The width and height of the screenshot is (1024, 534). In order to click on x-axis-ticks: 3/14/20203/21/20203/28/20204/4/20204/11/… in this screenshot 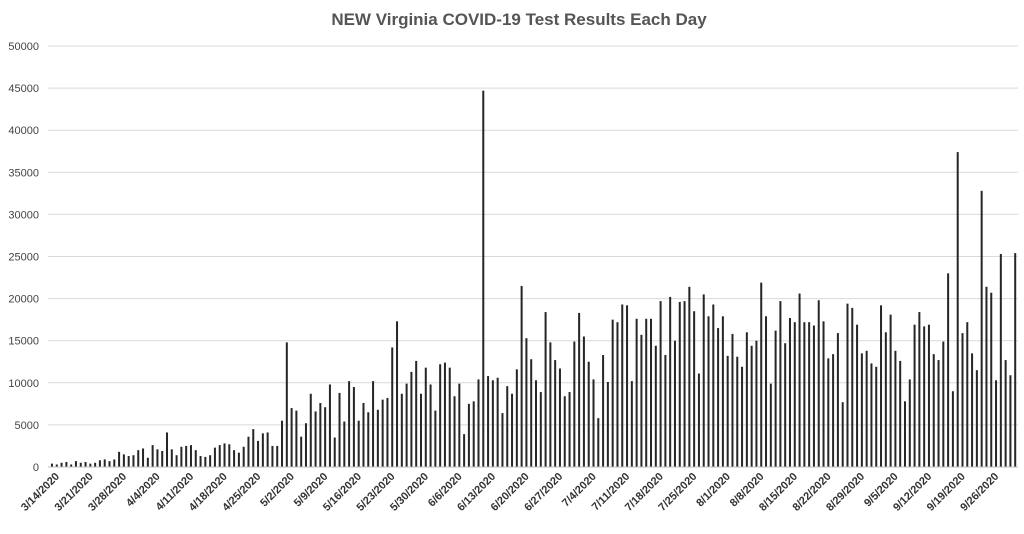, I will do `click(510, 492)`.